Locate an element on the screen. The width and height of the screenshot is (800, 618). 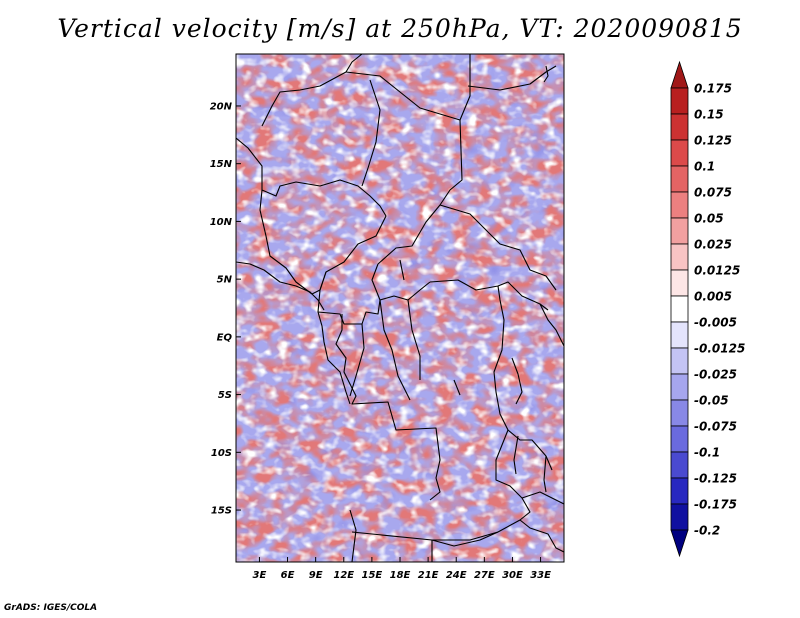
lon-tick-label: 21E is located at coordinates (428, 575).